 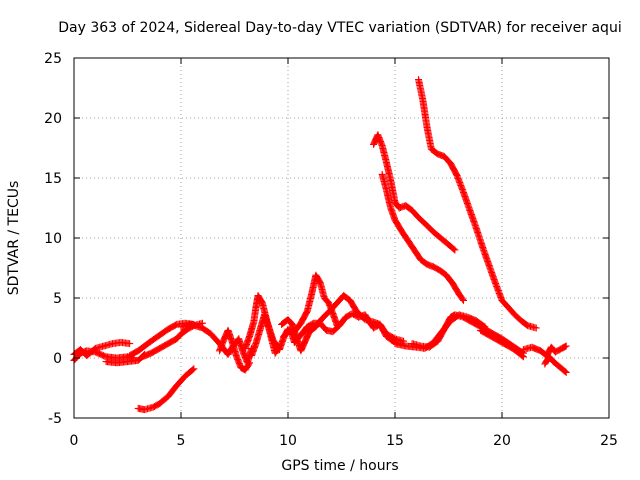 What do you see at coordinates (53, 239) in the screenshot?
I see `y-tick-label: 10` at bounding box center [53, 239].